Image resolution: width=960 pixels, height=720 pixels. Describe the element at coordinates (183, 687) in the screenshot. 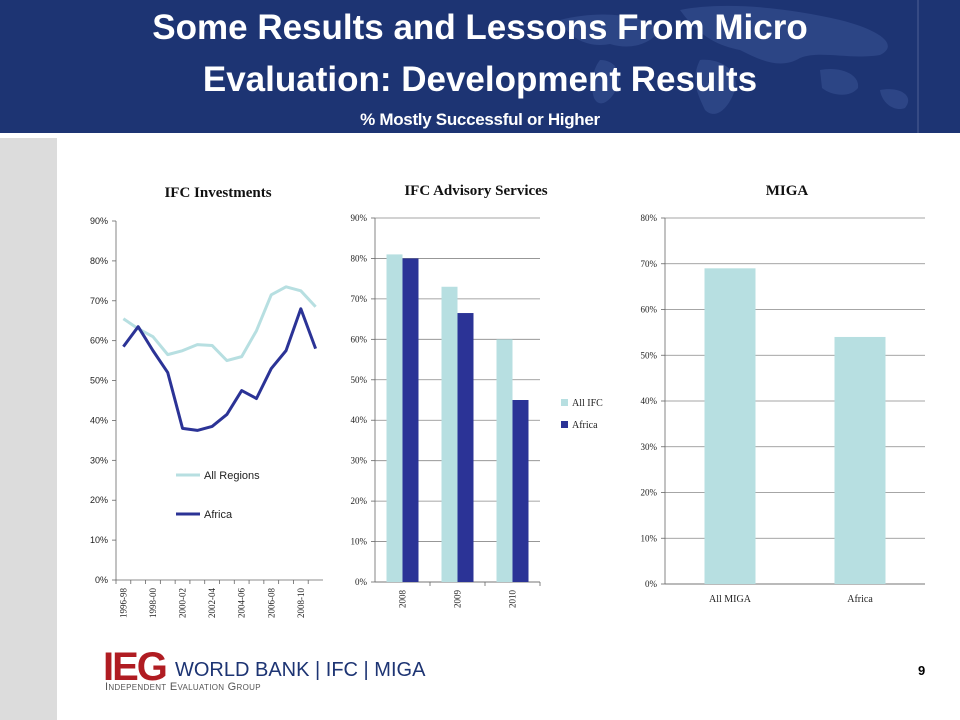

I see `ieg-logo-tagline: Independent Evaluation Group` at that location.